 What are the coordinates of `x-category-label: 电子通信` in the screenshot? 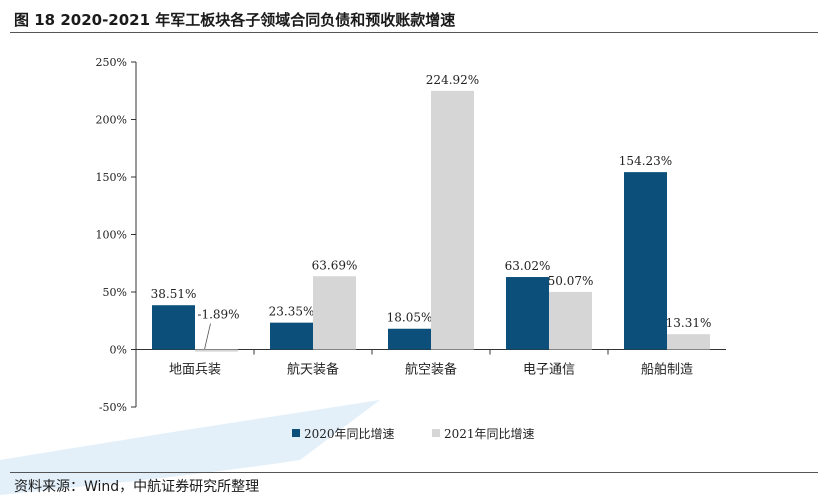 It's located at (549, 370).